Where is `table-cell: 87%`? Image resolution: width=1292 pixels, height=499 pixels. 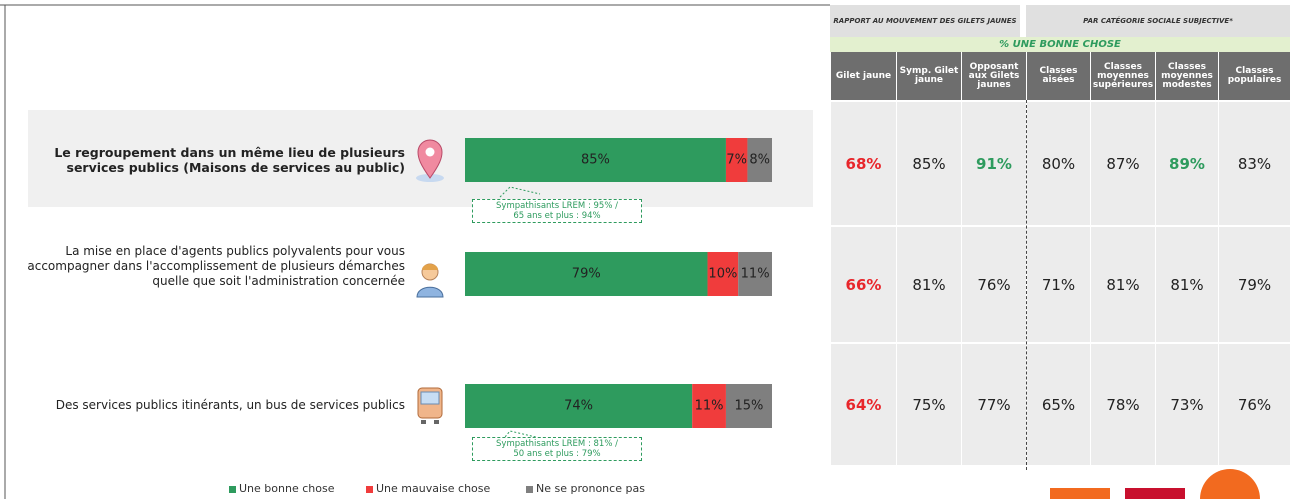
table-cell: 87% is located at coordinates (1122, 162).